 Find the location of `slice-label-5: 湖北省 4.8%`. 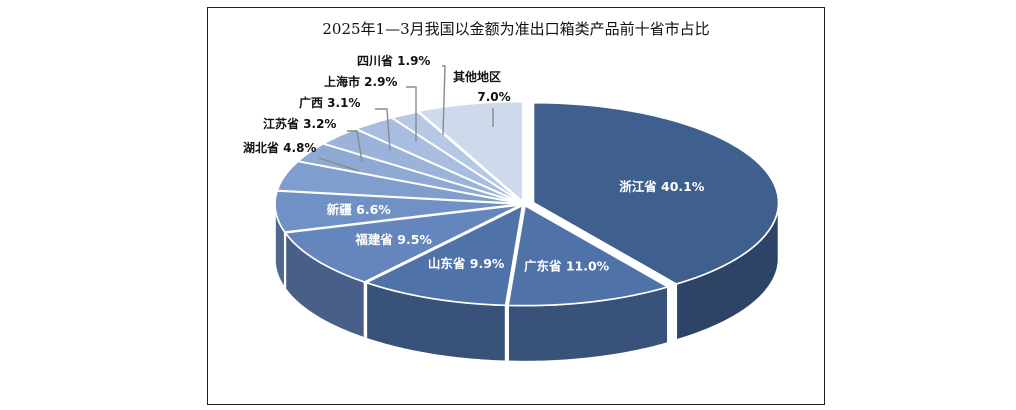

slice-label-5: 湖北省 4.8% is located at coordinates (279, 147).